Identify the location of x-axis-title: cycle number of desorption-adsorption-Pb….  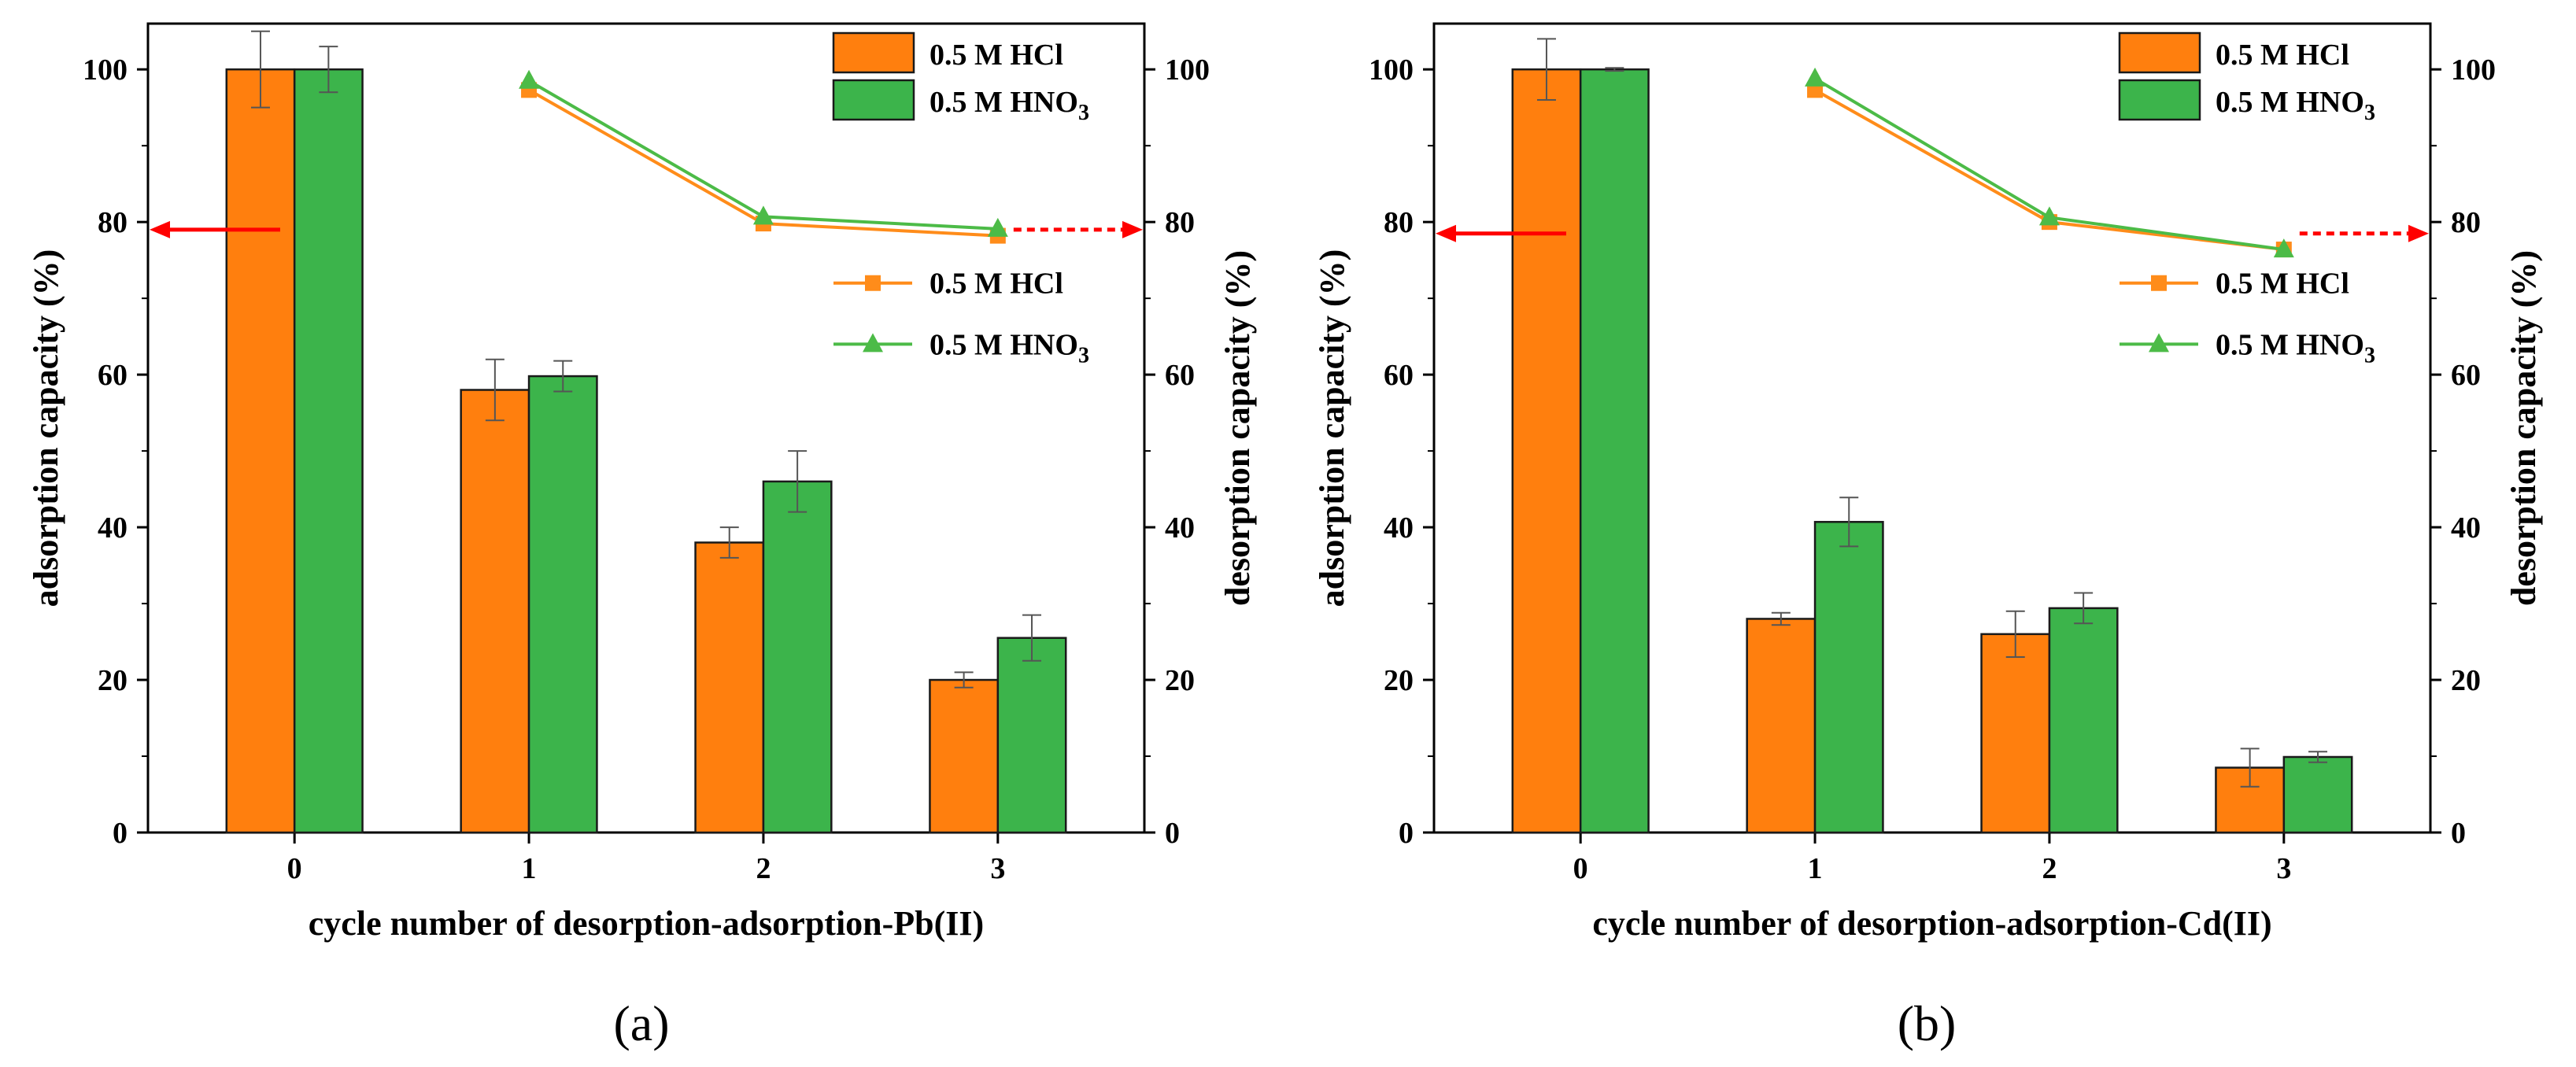
(646, 924).